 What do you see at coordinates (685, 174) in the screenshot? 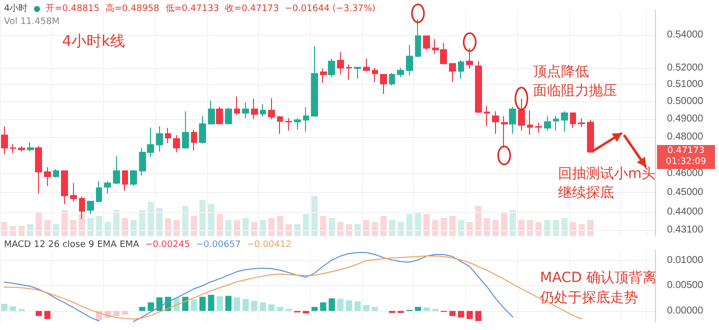
I see `y-tick-label: 0.46000` at bounding box center [685, 174].